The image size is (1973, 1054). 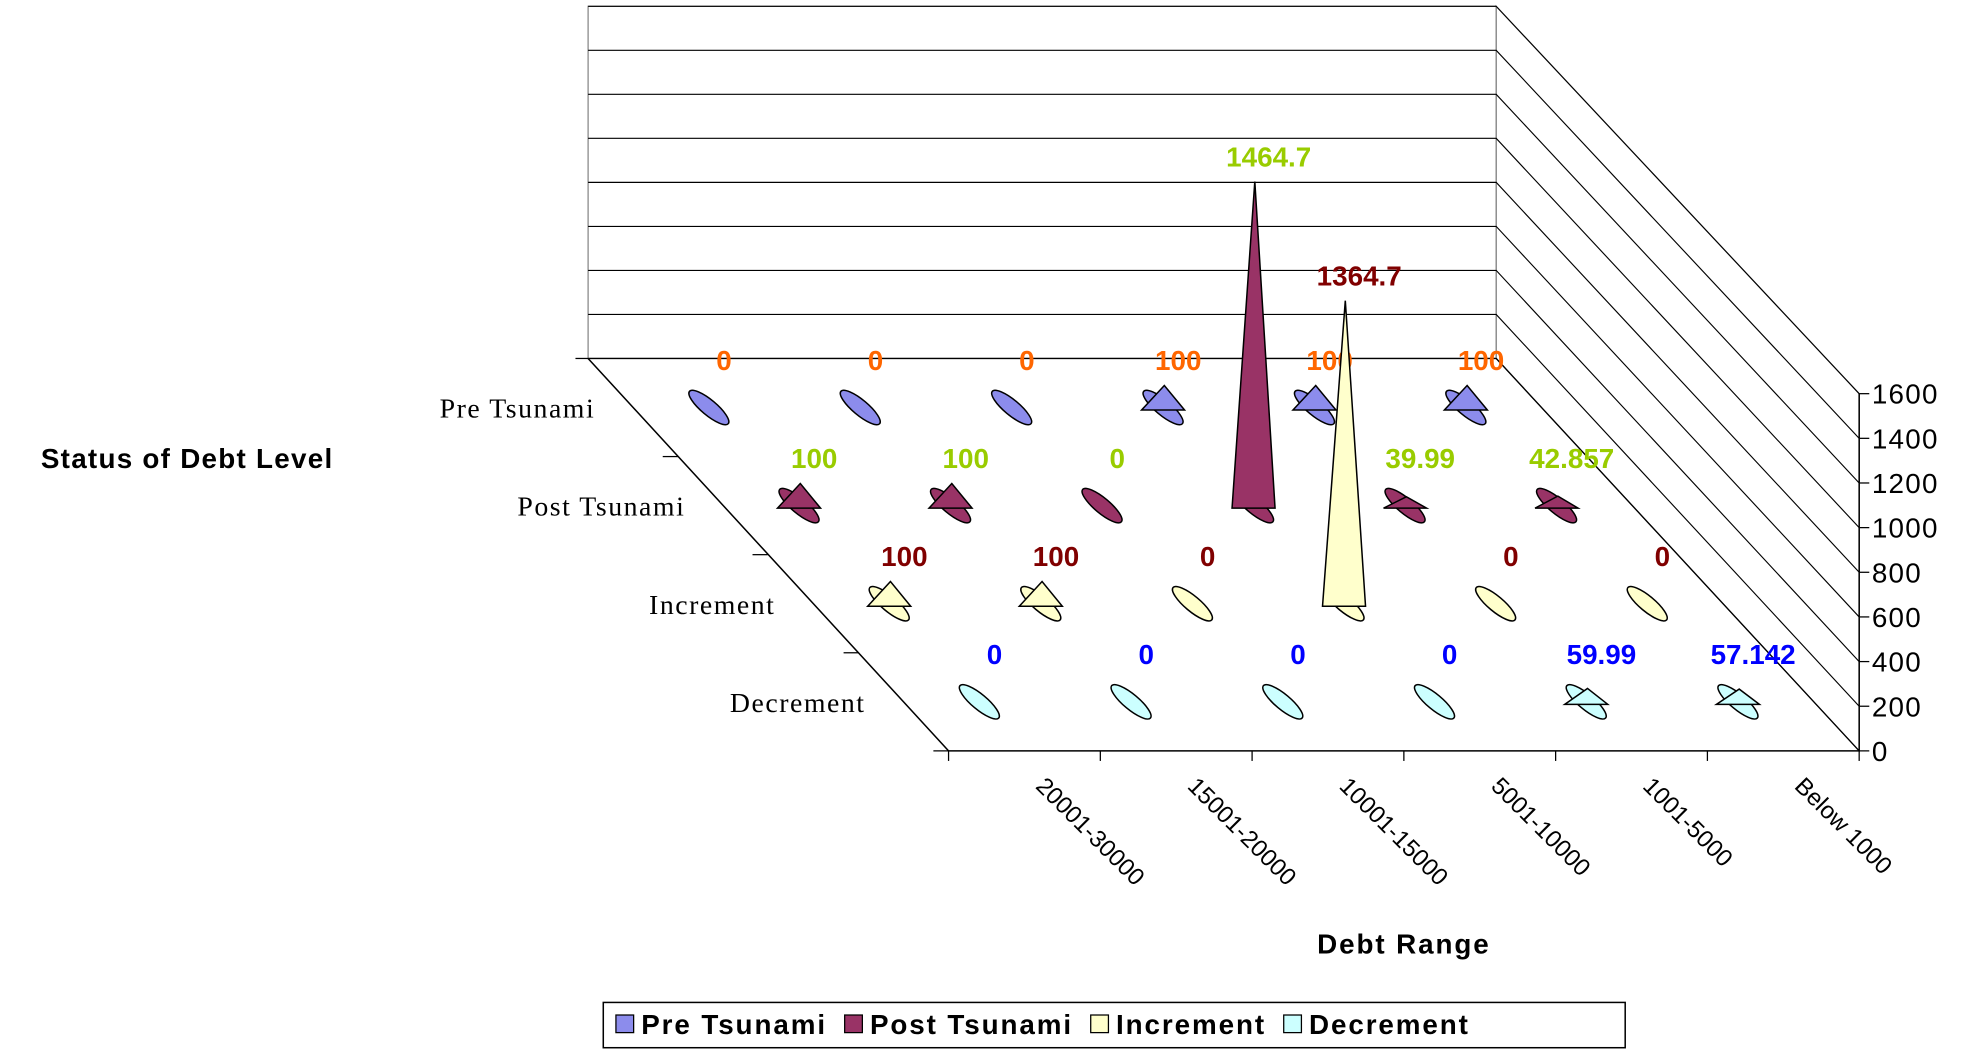 I want to click on x-tick-label: 5001-10000, so click(x=1541, y=827).